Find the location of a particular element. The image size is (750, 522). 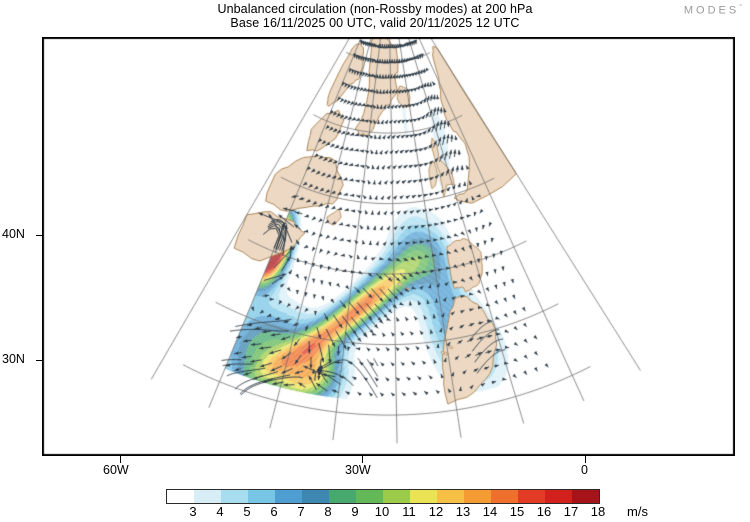

colorbar-tick: 9 is located at coordinates (355, 511).